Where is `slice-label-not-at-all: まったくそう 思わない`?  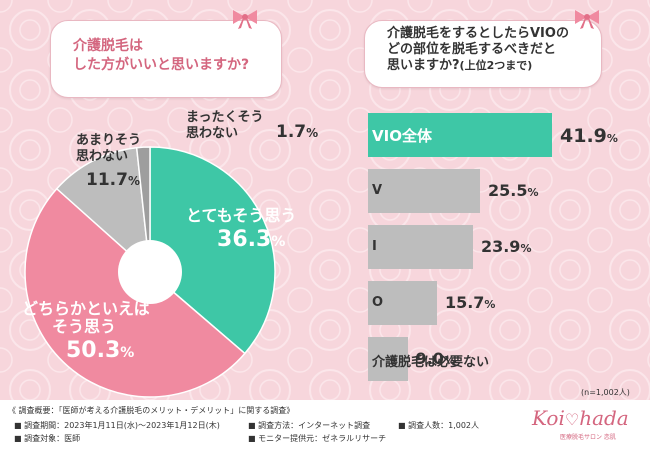
slice-label-not-at-all: まったくそう 思わない is located at coordinates (225, 125).